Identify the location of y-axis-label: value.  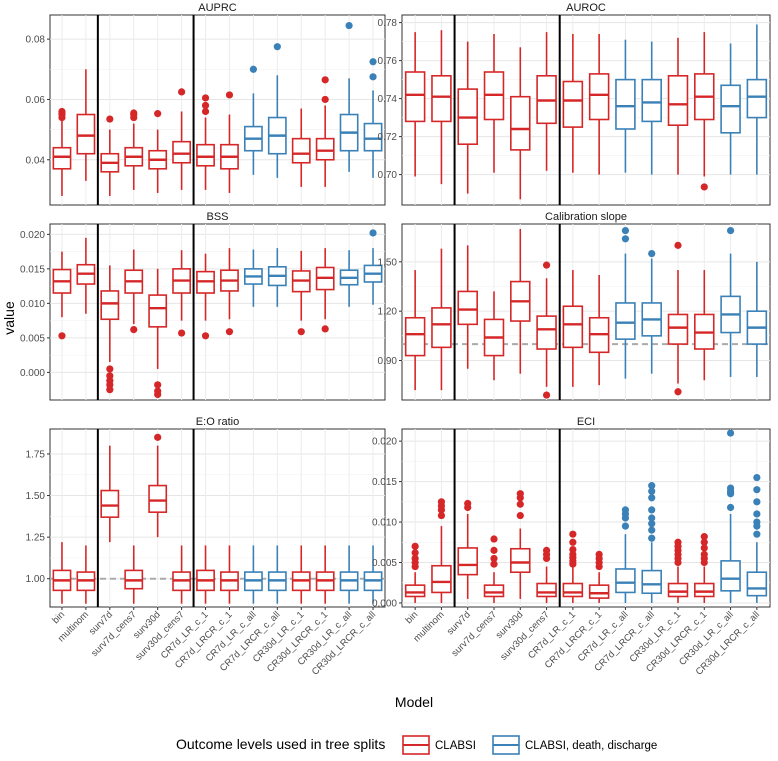
(9, 318).